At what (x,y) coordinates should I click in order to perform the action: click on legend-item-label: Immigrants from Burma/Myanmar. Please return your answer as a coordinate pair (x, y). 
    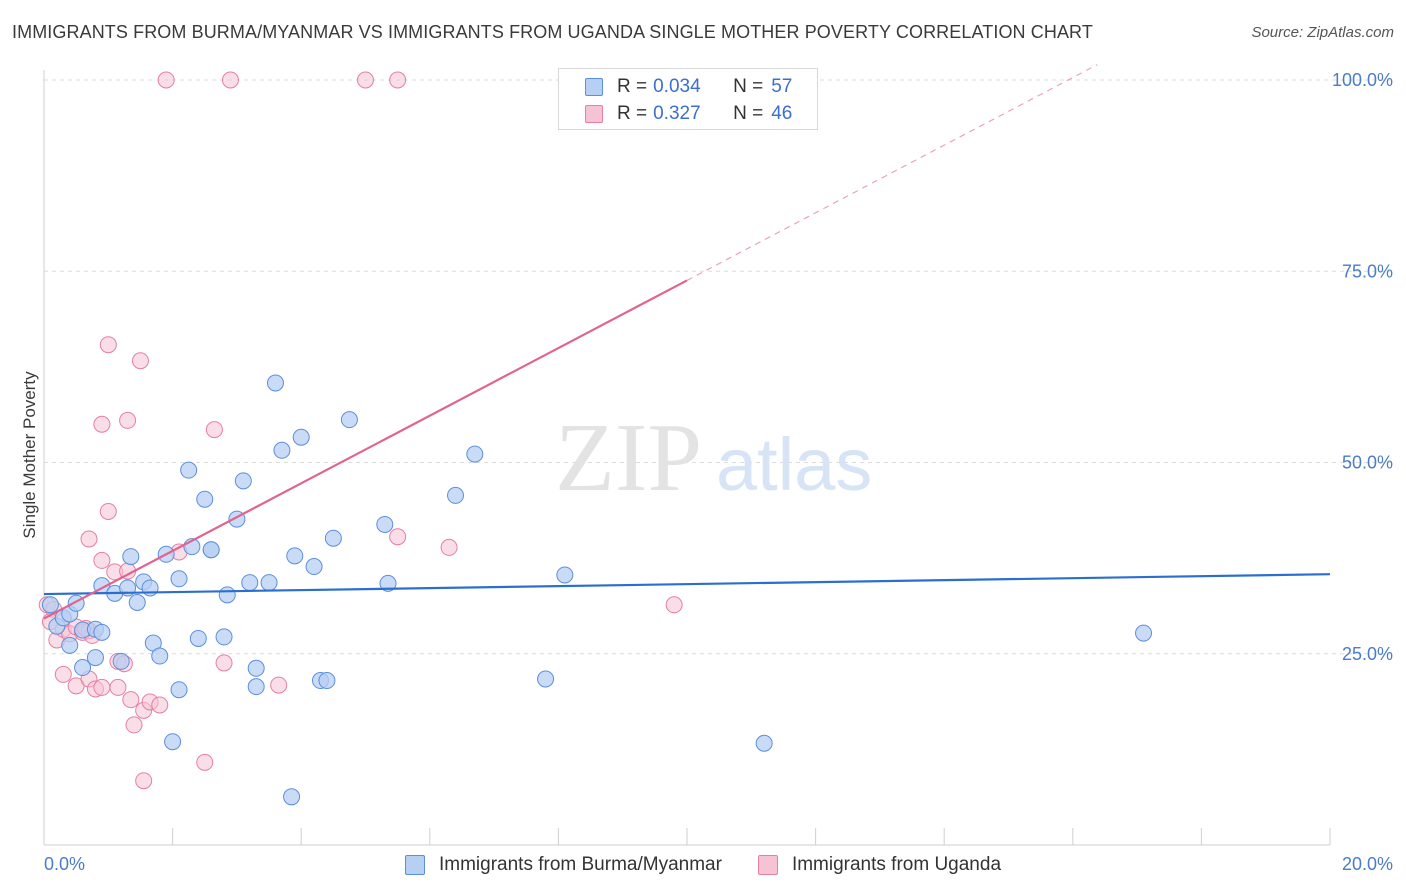
    Looking at the image, I should click on (580, 864).